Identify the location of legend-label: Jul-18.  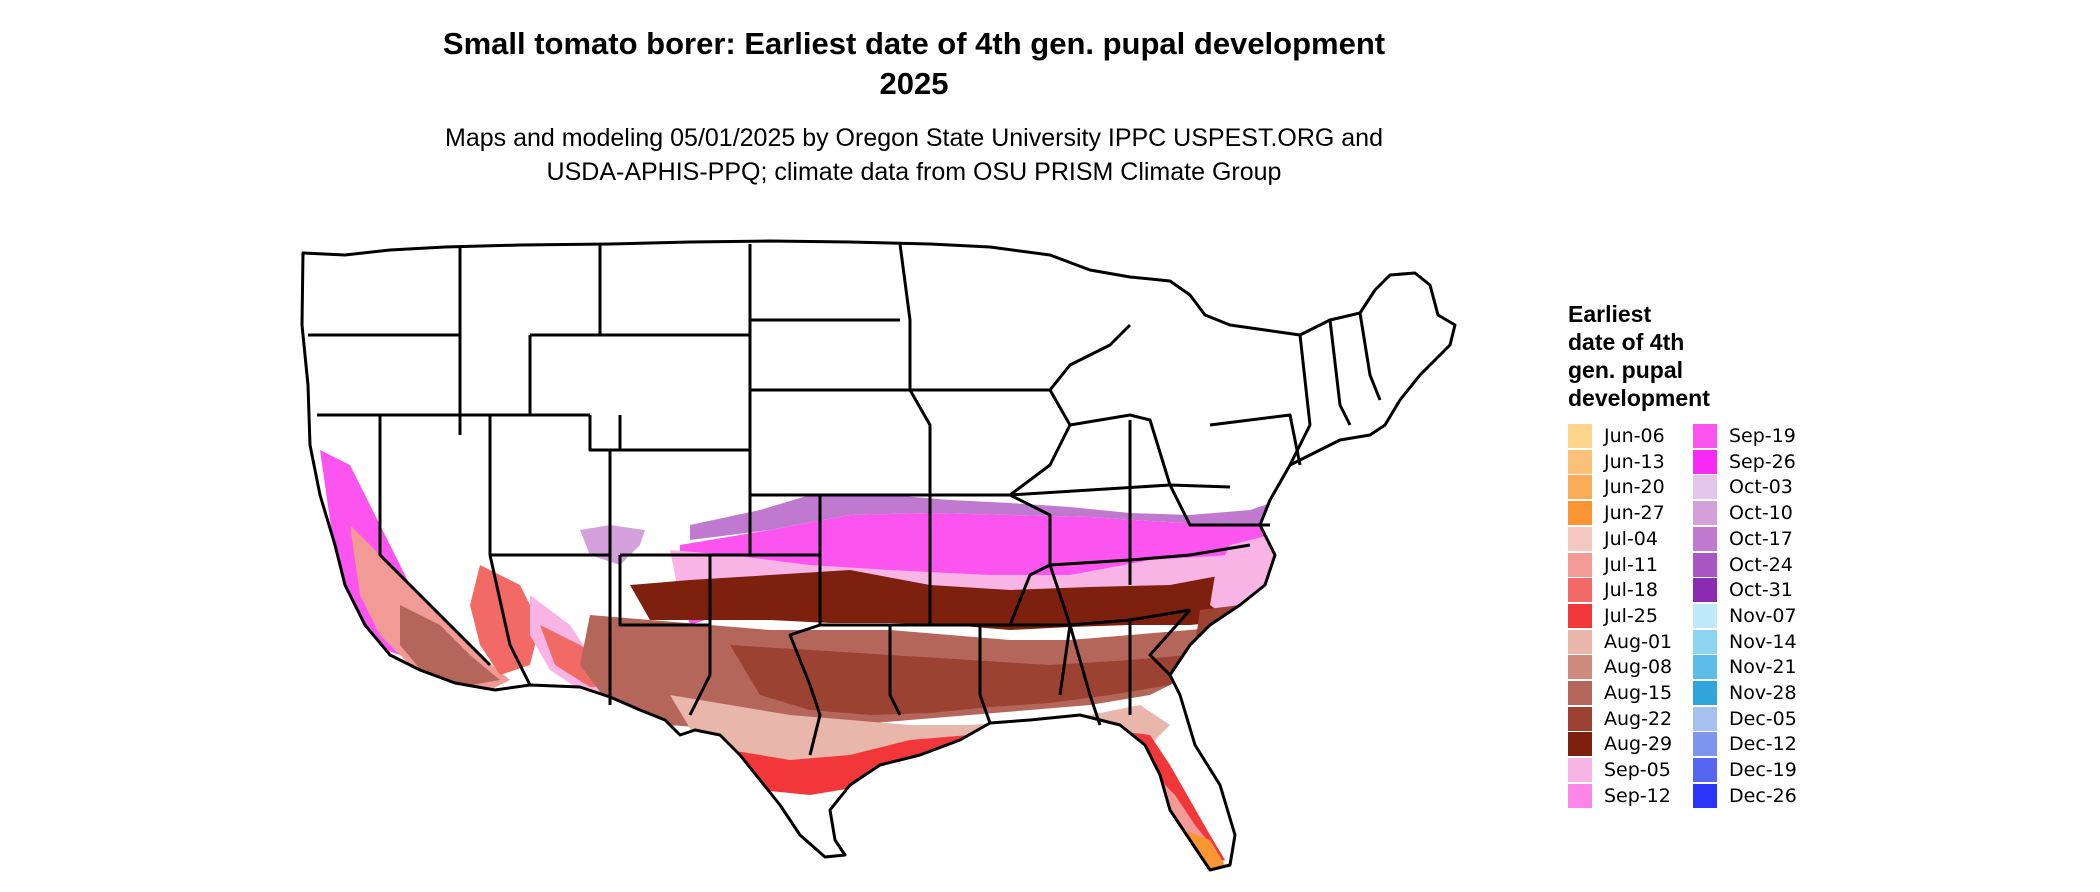
(1631, 590).